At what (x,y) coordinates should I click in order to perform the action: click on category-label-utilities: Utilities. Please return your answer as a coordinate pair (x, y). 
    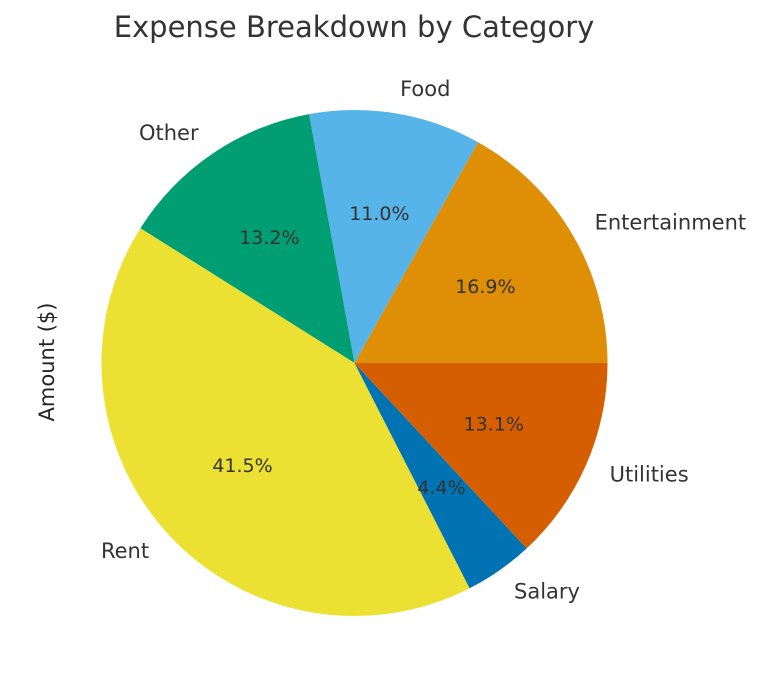
    Looking at the image, I should click on (649, 475).